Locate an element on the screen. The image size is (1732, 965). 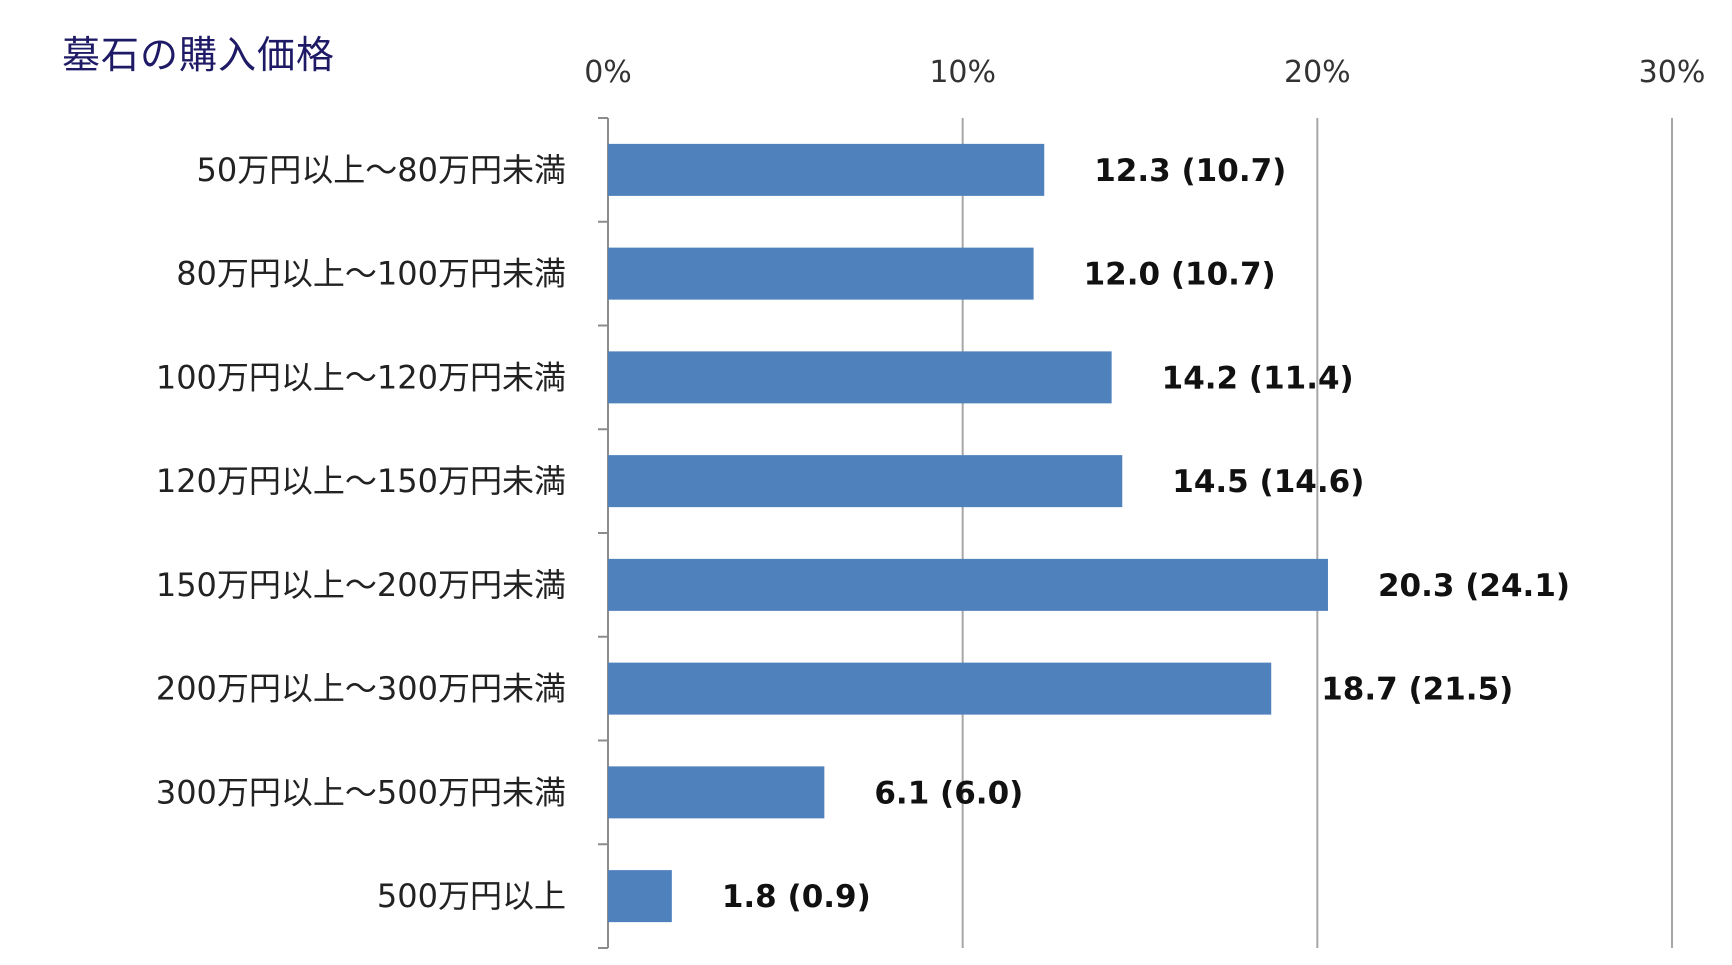
data-label: 12.3 (10.7) is located at coordinates (1190, 171).